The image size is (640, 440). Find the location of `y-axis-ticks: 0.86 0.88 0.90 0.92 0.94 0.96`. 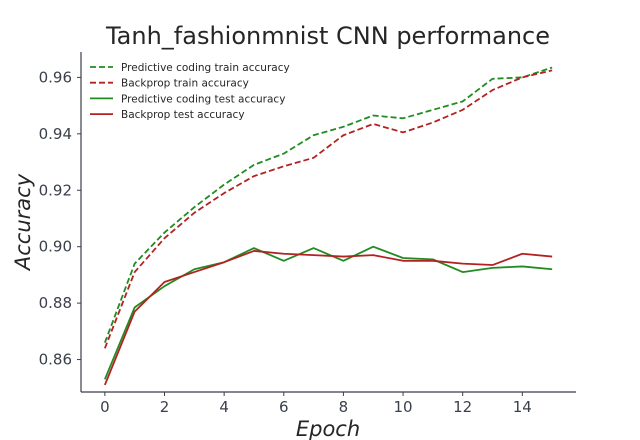

y-axis-ticks: 0.86 0.88 0.90 0.92 0.94 0.96 is located at coordinates (60, 218).